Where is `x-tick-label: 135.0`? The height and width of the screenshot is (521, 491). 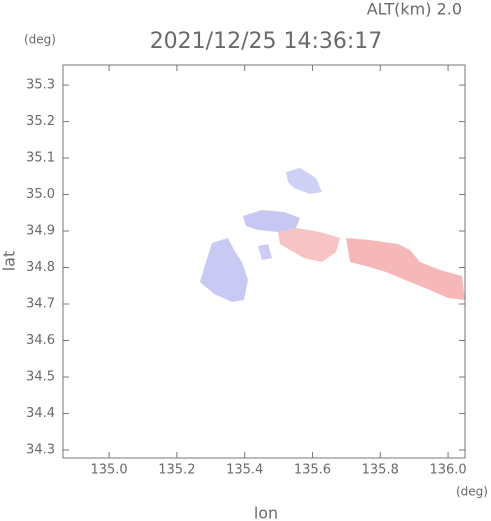 x-tick-label: 135.0 is located at coordinates (108, 470).